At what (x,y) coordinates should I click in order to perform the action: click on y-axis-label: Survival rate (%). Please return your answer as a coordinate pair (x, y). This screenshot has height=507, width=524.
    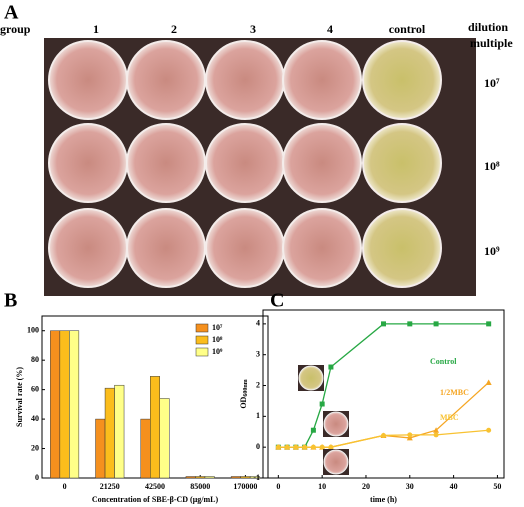
    Looking at the image, I should click on (19, 397).